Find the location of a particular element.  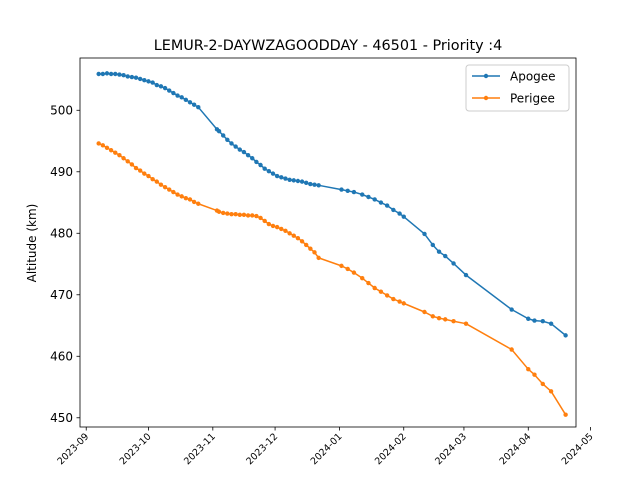

x-tick-label: 2023-09 is located at coordinates (73, 449).